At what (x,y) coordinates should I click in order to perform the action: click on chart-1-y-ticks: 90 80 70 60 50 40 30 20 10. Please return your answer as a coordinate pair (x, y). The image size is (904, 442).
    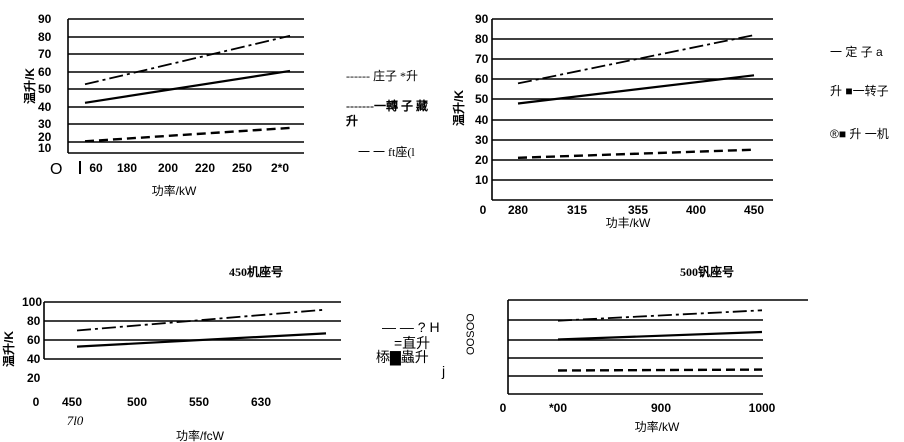
    Looking at the image, I should click on (45, 83).